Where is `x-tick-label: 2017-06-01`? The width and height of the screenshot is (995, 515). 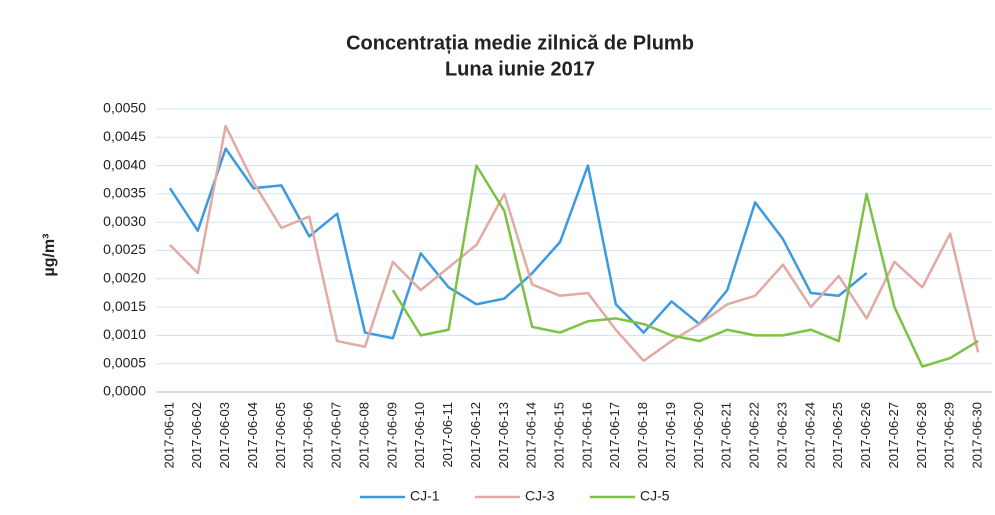
x-tick-label: 2017-06-01 is located at coordinates (168, 435).